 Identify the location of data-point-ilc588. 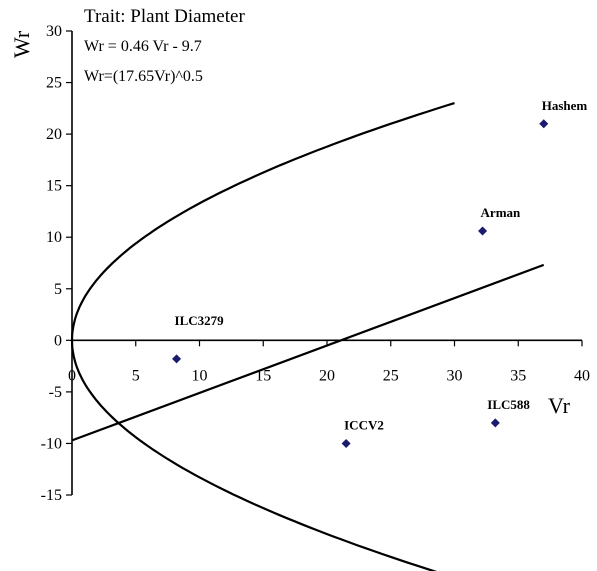
(495, 423).